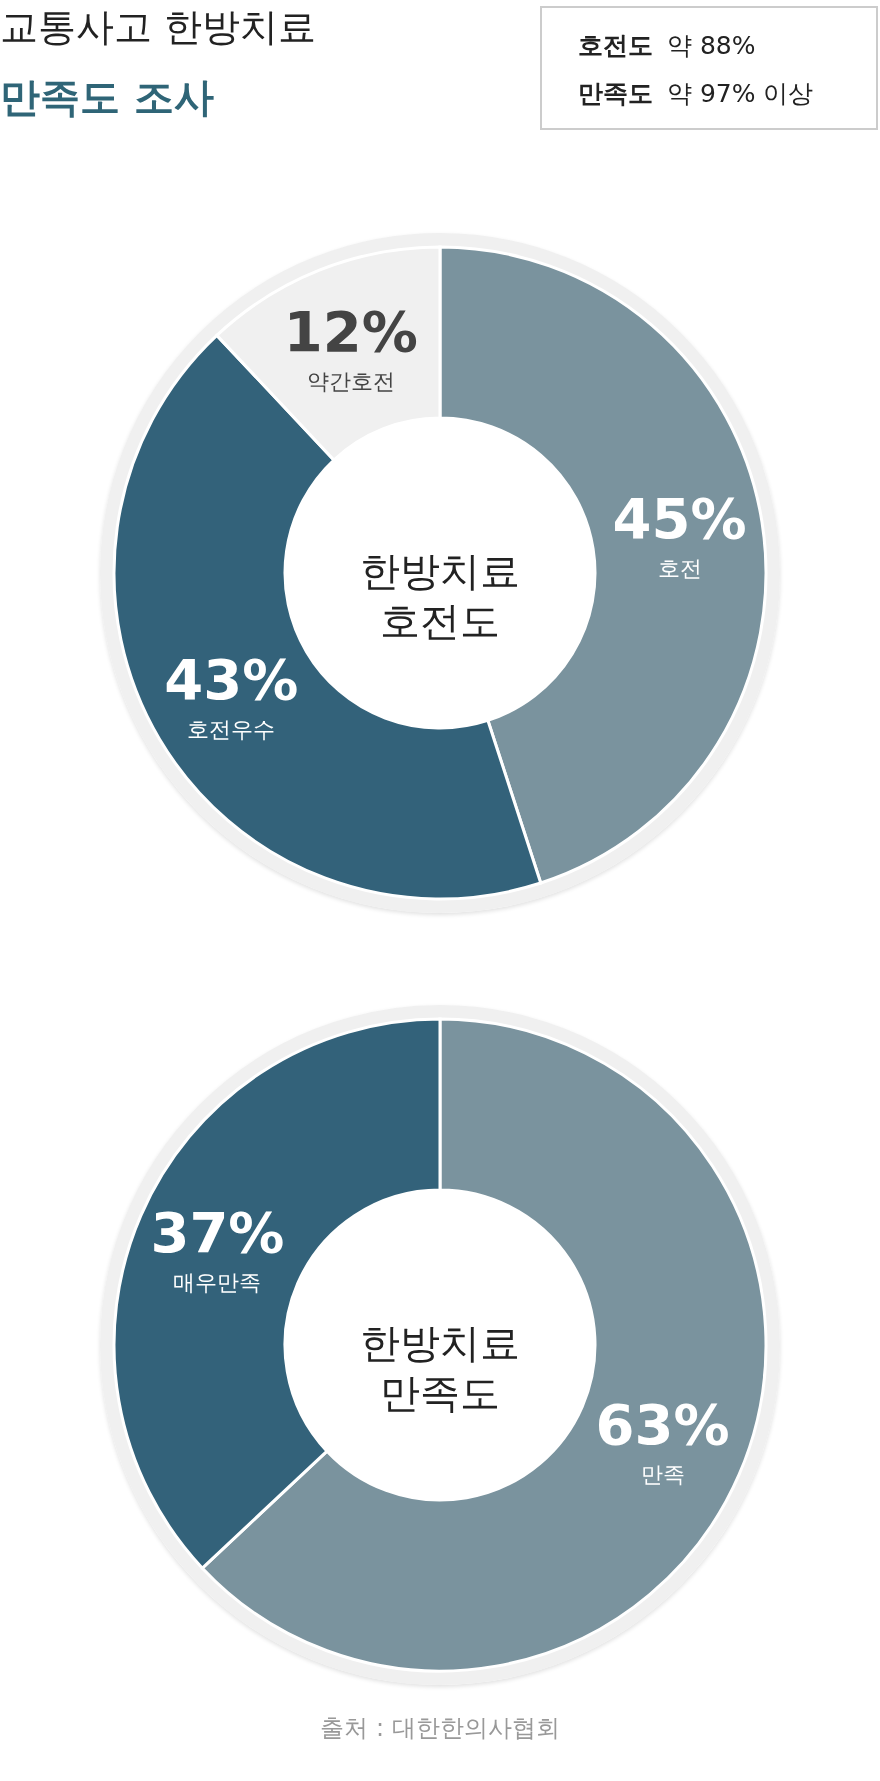  What do you see at coordinates (350, 381) in the screenshot?
I see `slice-label: 약간호전` at bounding box center [350, 381].